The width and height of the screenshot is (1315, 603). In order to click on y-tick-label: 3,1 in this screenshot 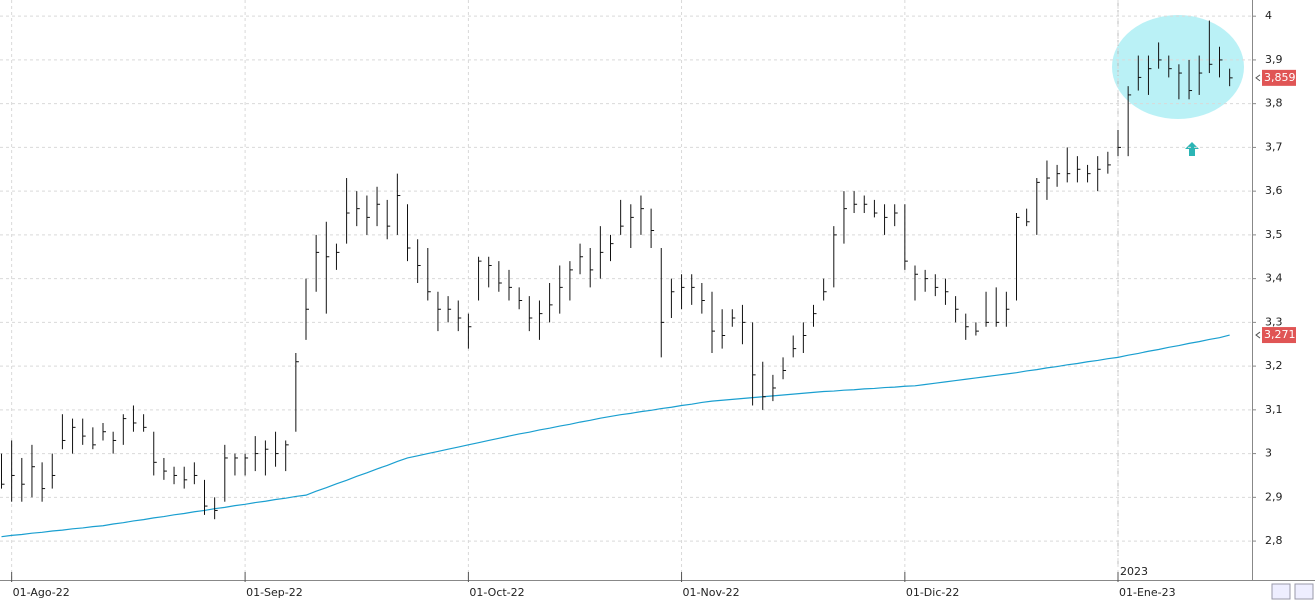, I will do `click(1274, 409)`.